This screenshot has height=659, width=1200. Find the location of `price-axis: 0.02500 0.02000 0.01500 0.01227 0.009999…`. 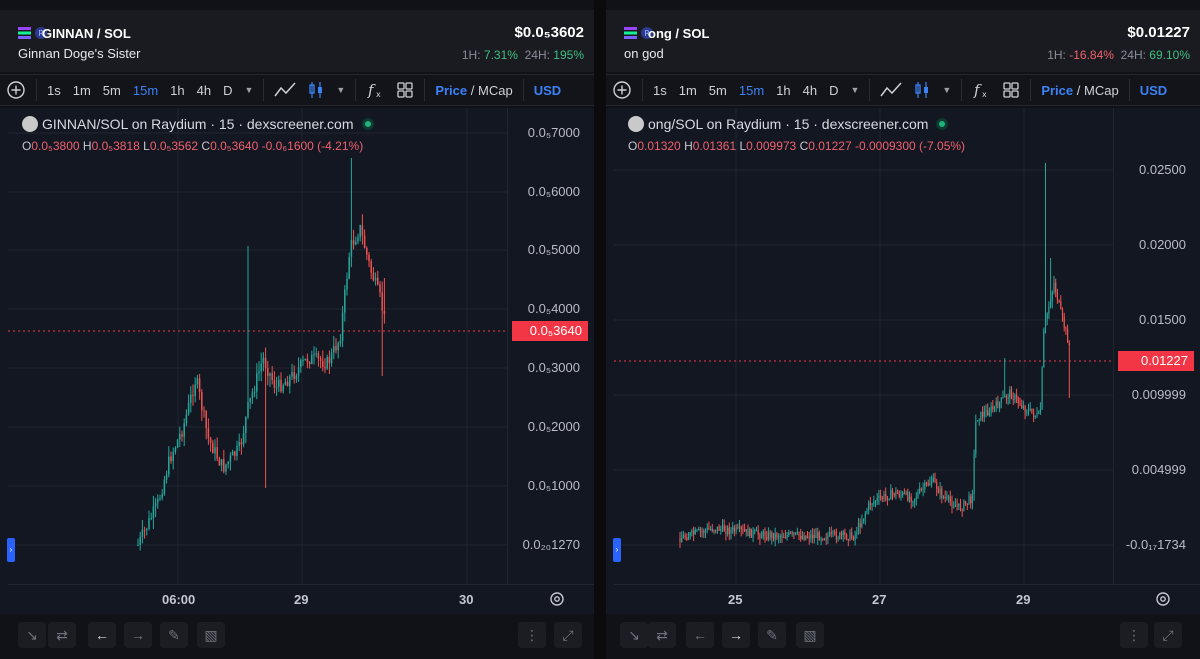

price-axis: 0.02500 0.02000 0.01500 0.01227 0.009999… is located at coordinates (1157, 346).